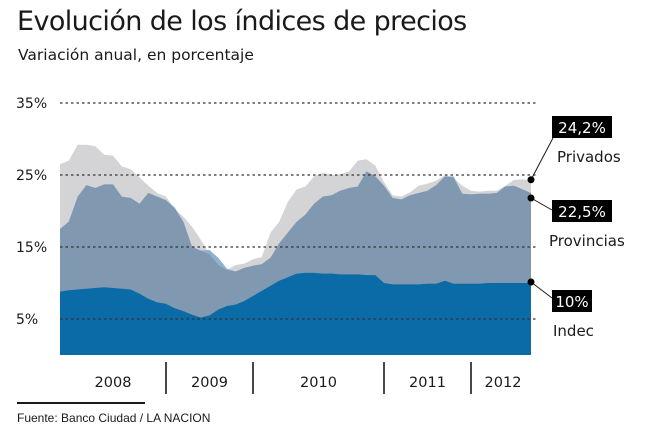  What do you see at coordinates (31, 248) in the screenshot?
I see `y-tick-label: 15%` at bounding box center [31, 248].